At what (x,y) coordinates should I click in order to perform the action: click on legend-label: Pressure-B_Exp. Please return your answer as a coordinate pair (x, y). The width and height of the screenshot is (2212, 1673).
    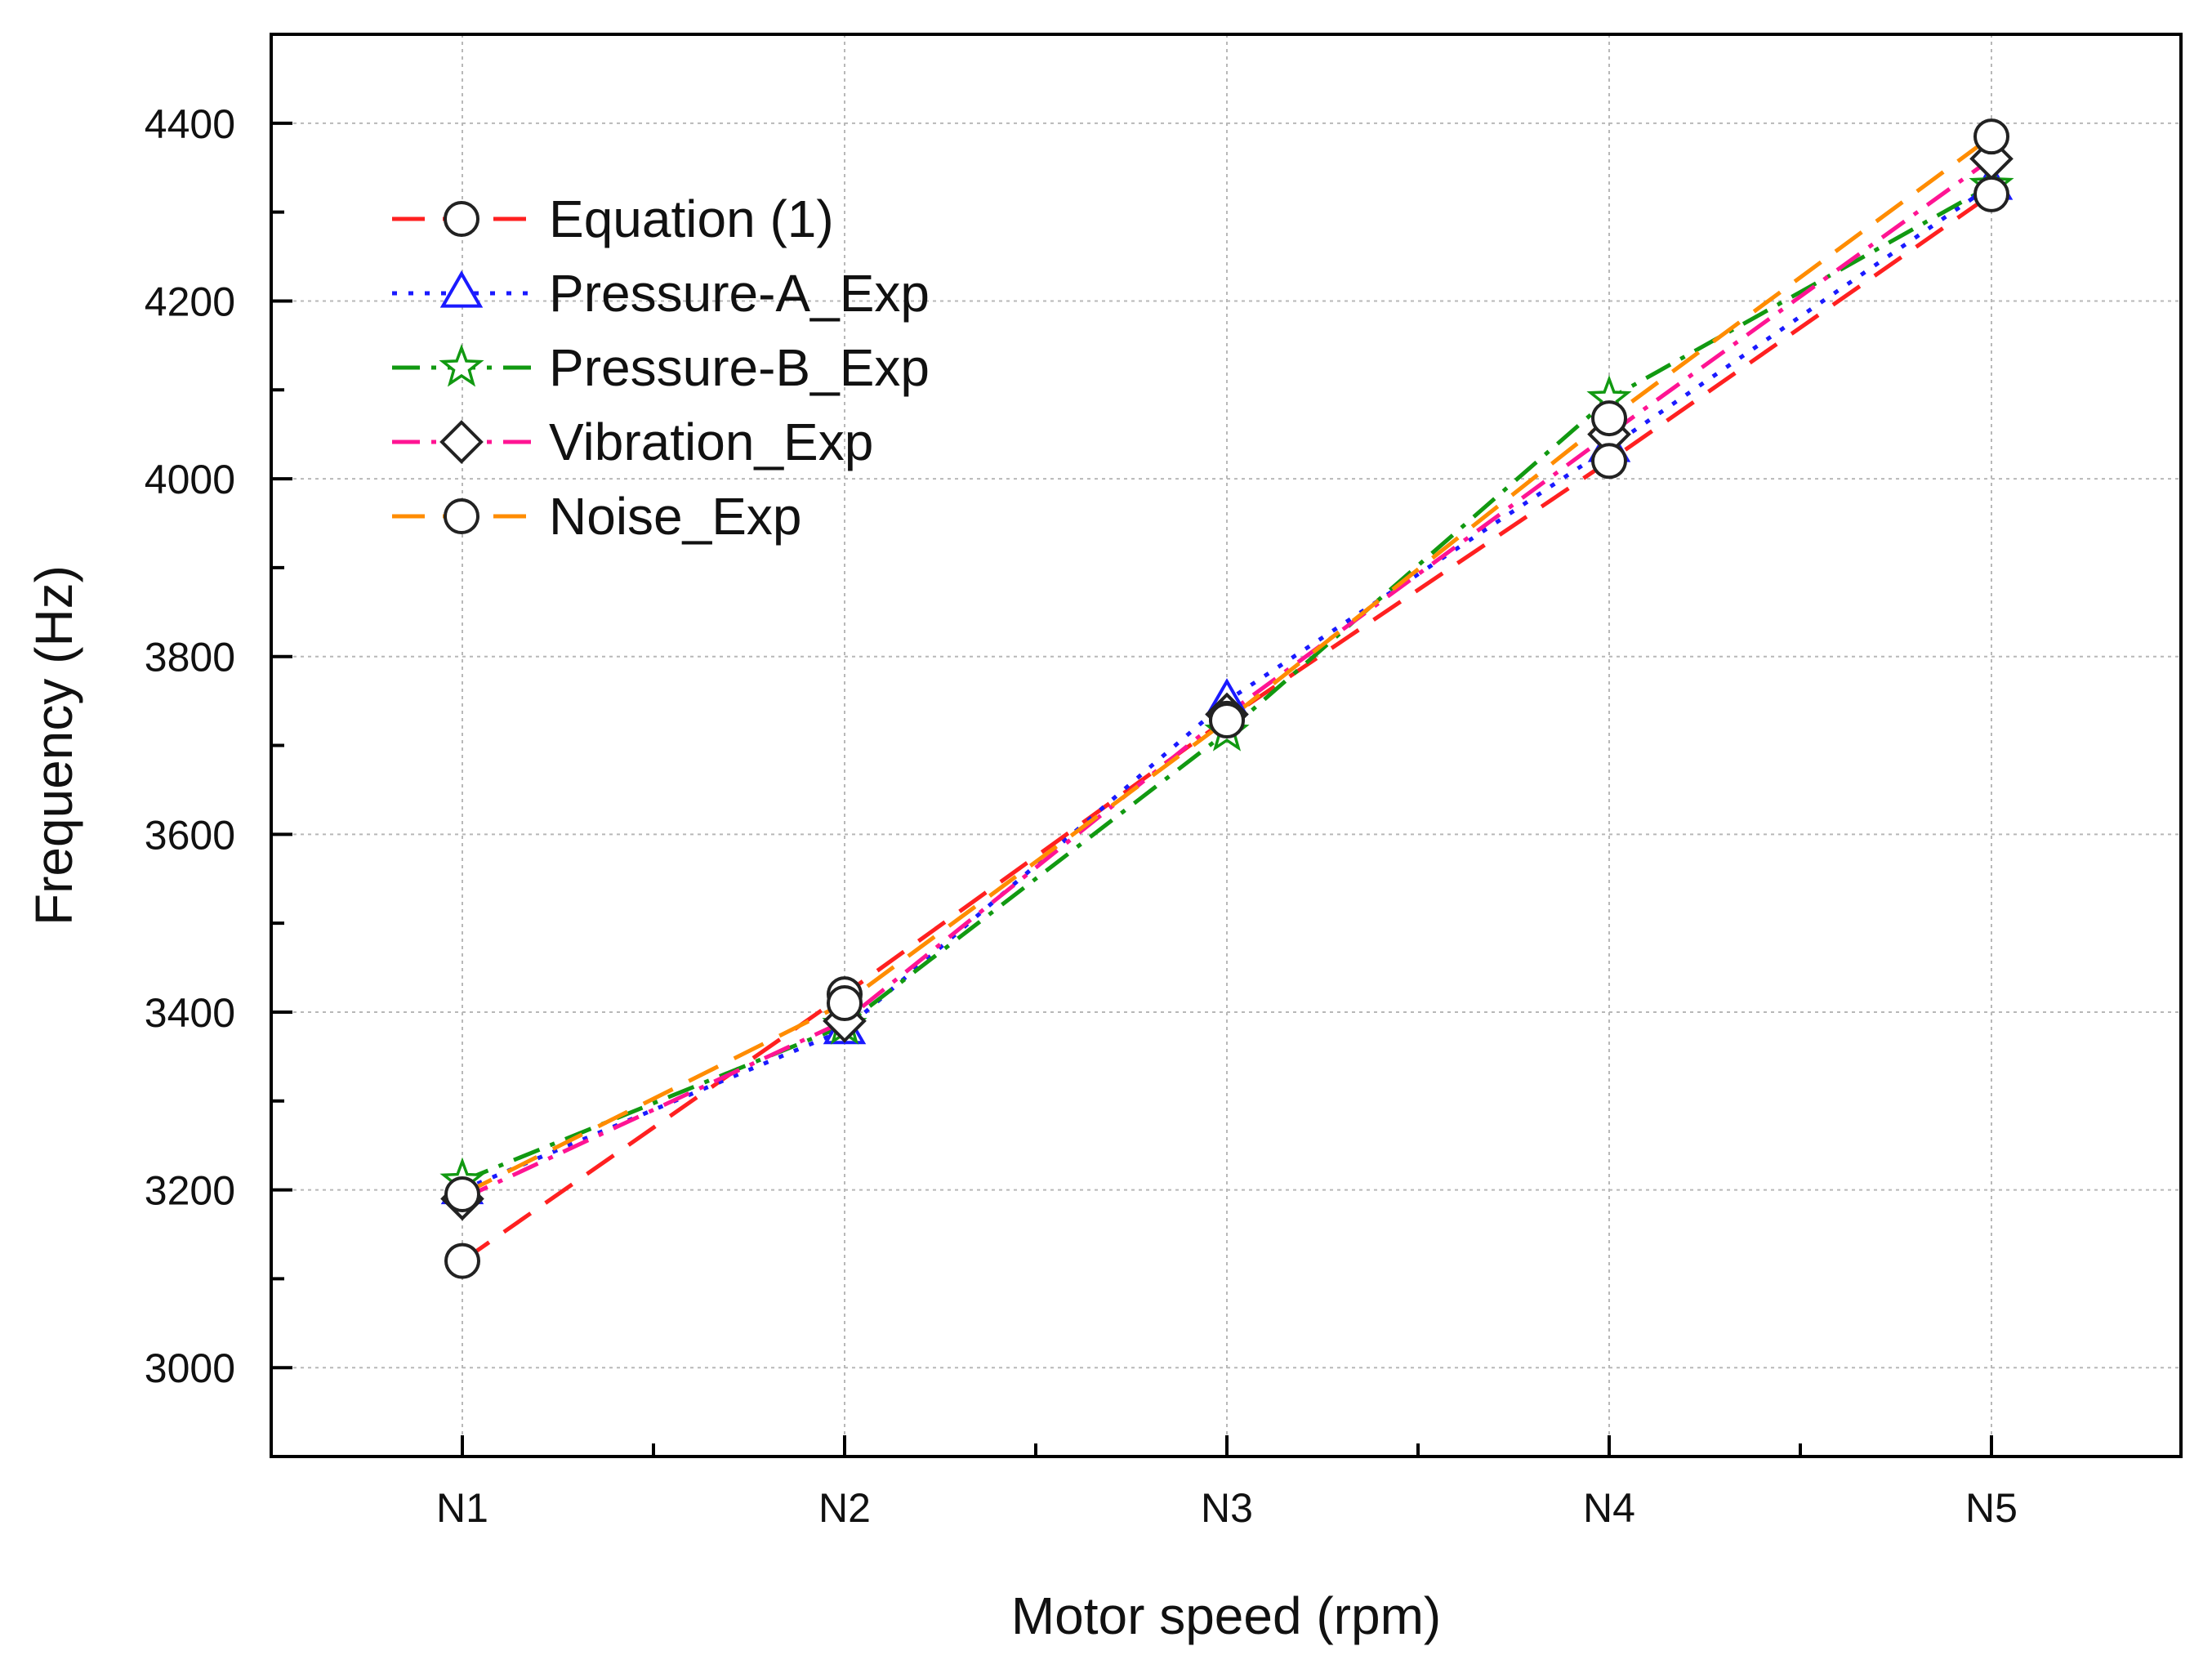
    Looking at the image, I should click on (739, 367).